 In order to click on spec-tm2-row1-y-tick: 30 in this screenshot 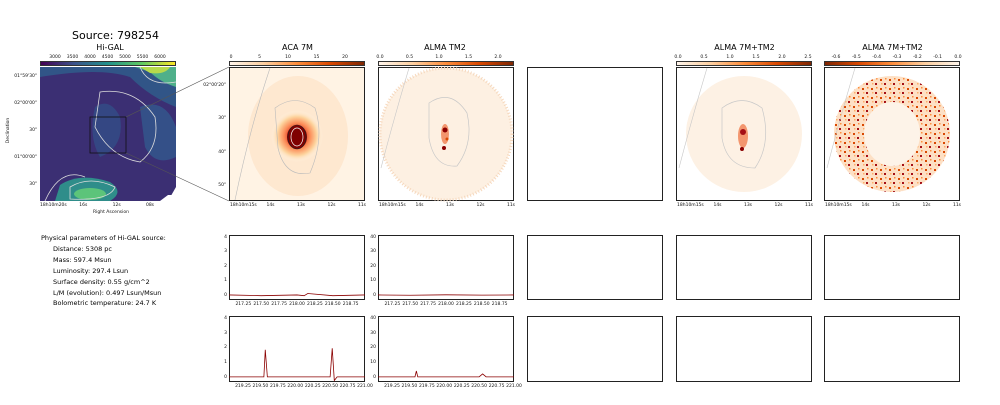, I will do `click(373, 252)`.